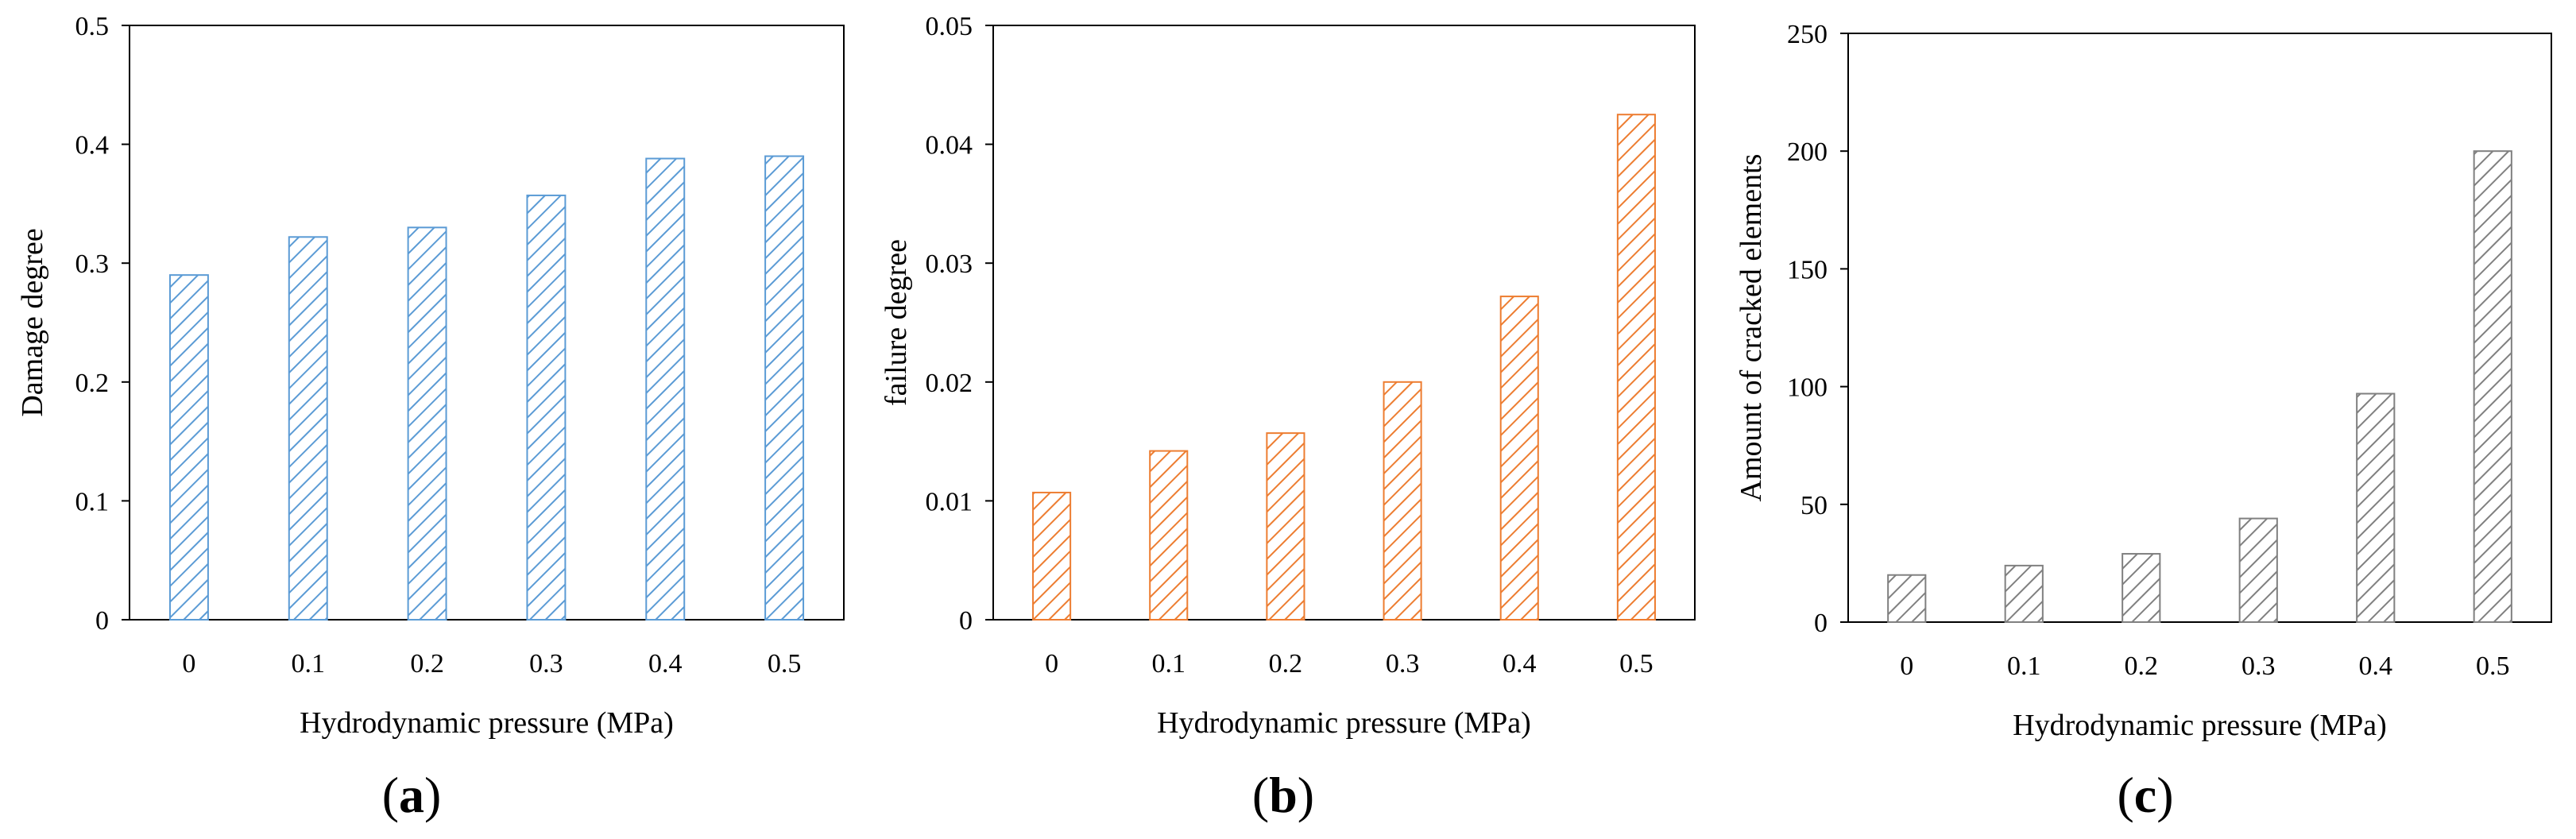  What do you see at coordinates (949, 501) in the screenshot?
I see `y-tick-label: 0.01` at bounding box center [949, 501].